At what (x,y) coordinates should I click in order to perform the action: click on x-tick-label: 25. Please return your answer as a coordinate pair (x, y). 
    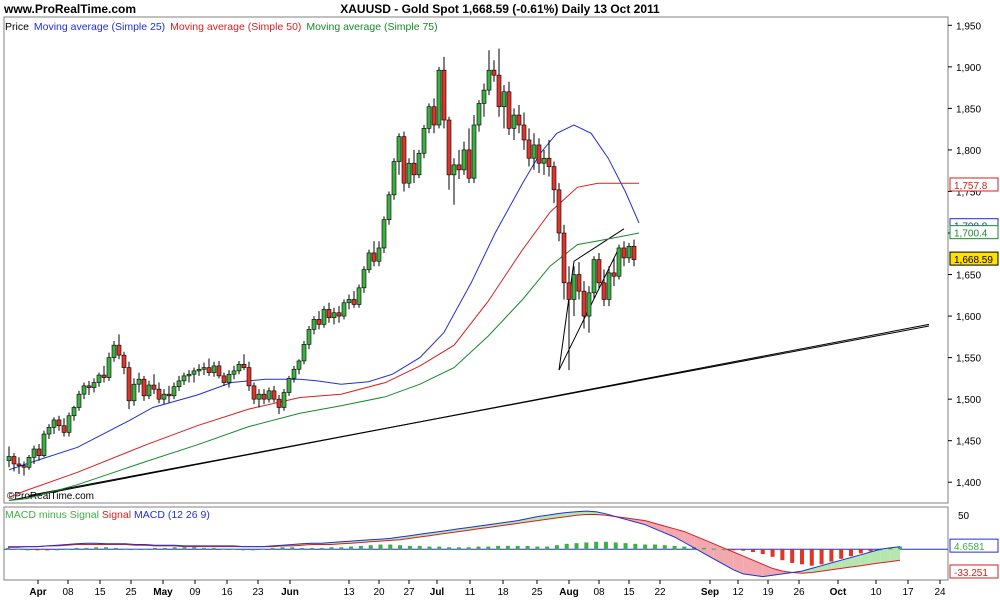
    Looking at the image, I should click on (537, 592).